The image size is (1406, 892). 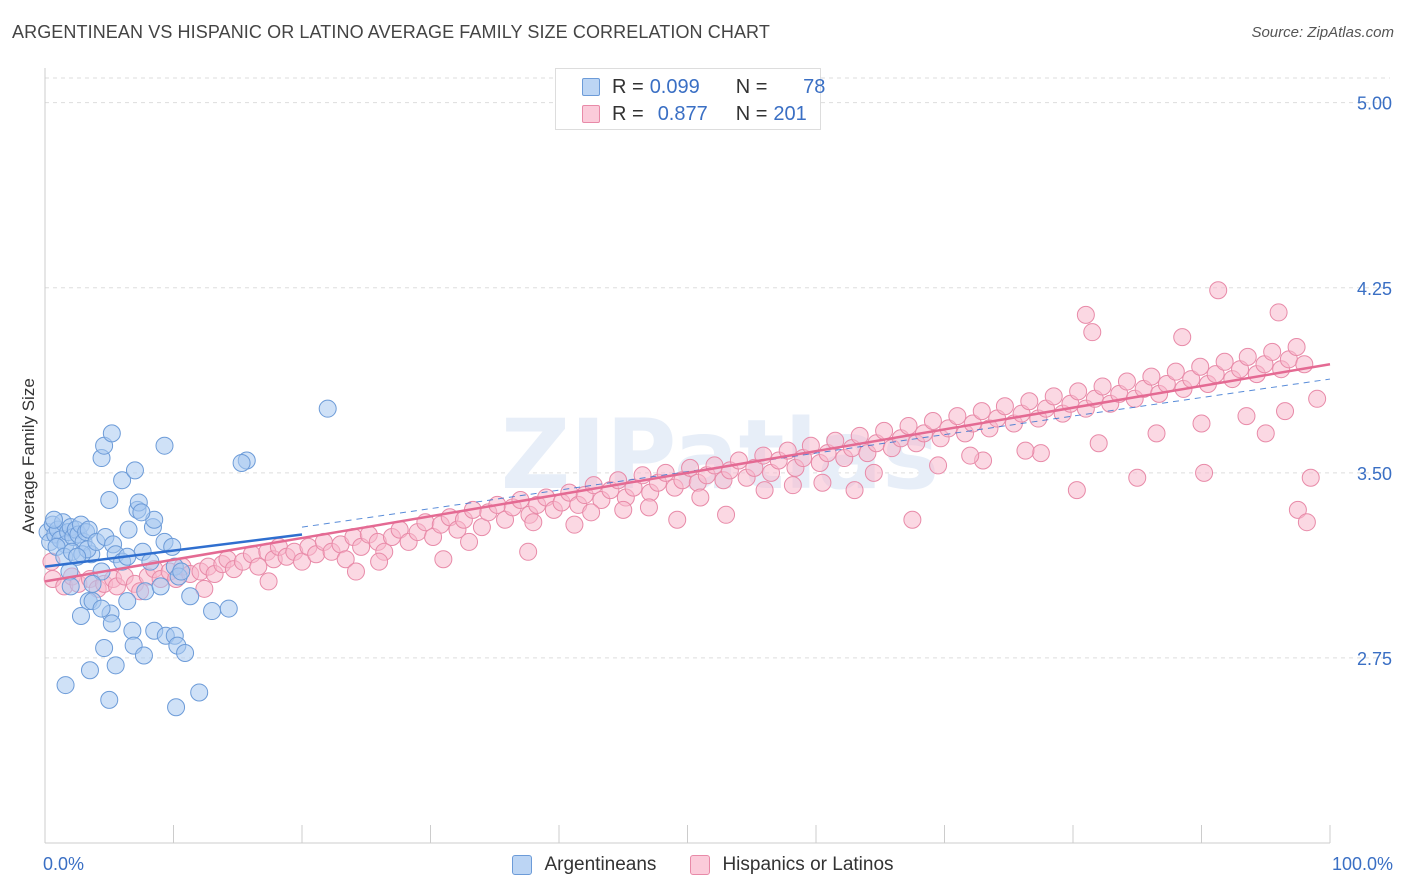 I want to click on x-tick-label: 0.0%, so click(x=63, y=864).